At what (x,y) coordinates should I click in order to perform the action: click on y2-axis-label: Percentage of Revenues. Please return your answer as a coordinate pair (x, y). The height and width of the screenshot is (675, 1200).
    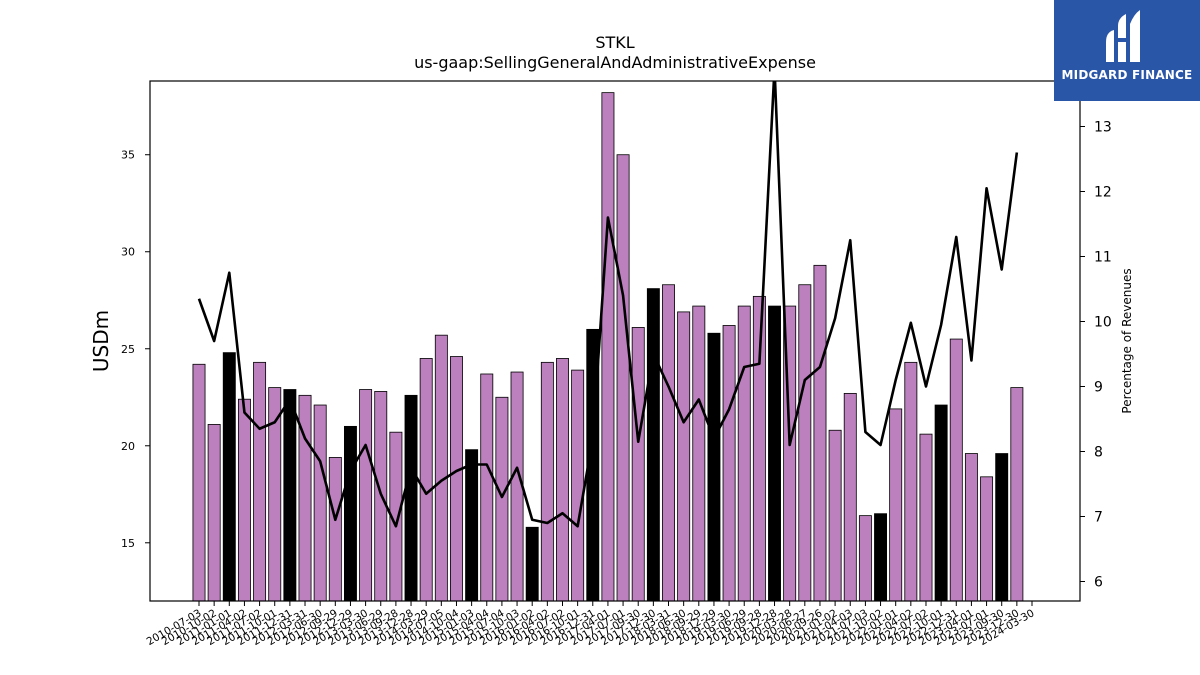
    Looking at the image, I should click on (1127, 340).